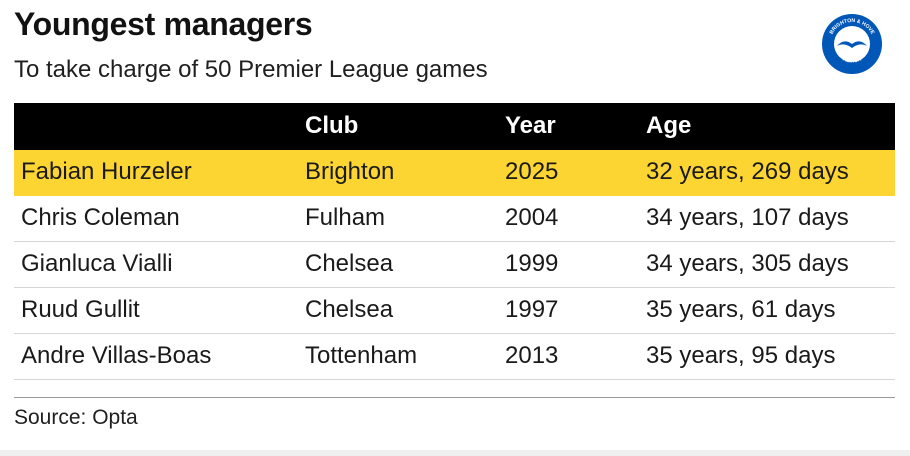  What do you see at coordinates (163, 24) in the screenshot?
I see `chart-title: Youngest managers` at bounding box center [163, 24].